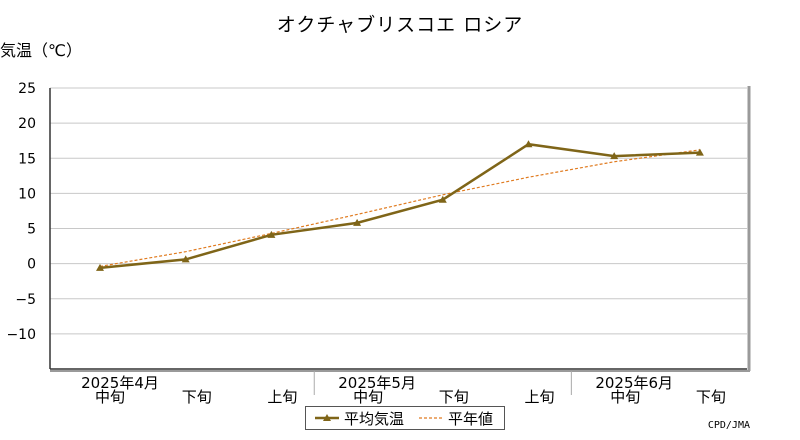 The image size is (800, 440). Describe the element at coordinates (41, 50) in the screenshot. I see `y-axis-label: 気温（℃）` at that location.